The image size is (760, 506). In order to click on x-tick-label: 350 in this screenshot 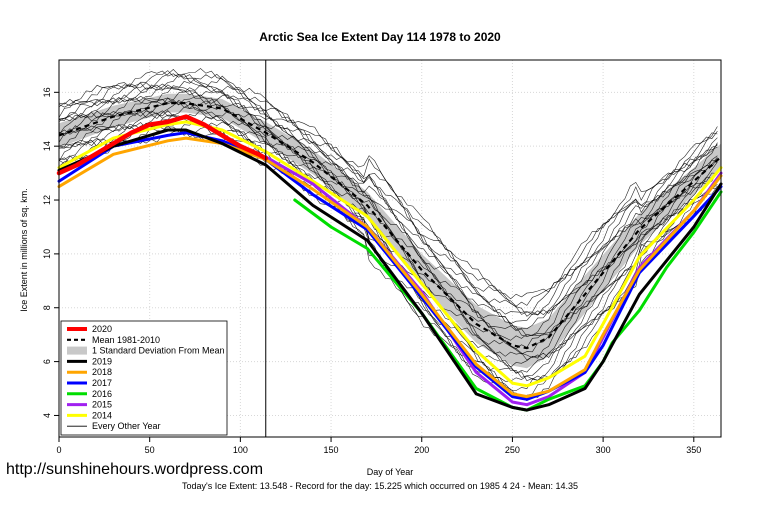, I will do `click(693, 450)`.